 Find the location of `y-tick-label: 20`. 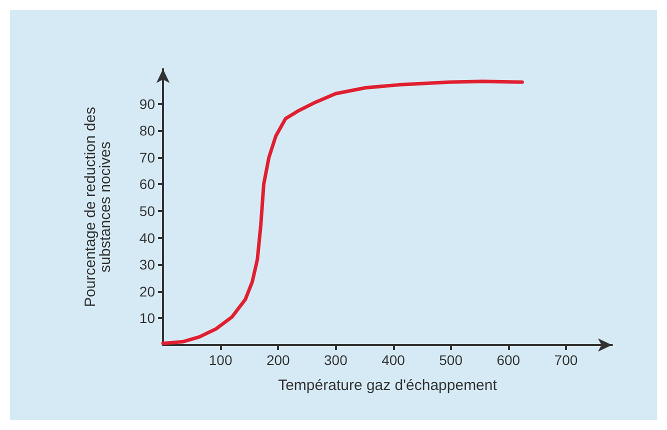

y-tick-label: 20 is located at coordinates (147, 291).